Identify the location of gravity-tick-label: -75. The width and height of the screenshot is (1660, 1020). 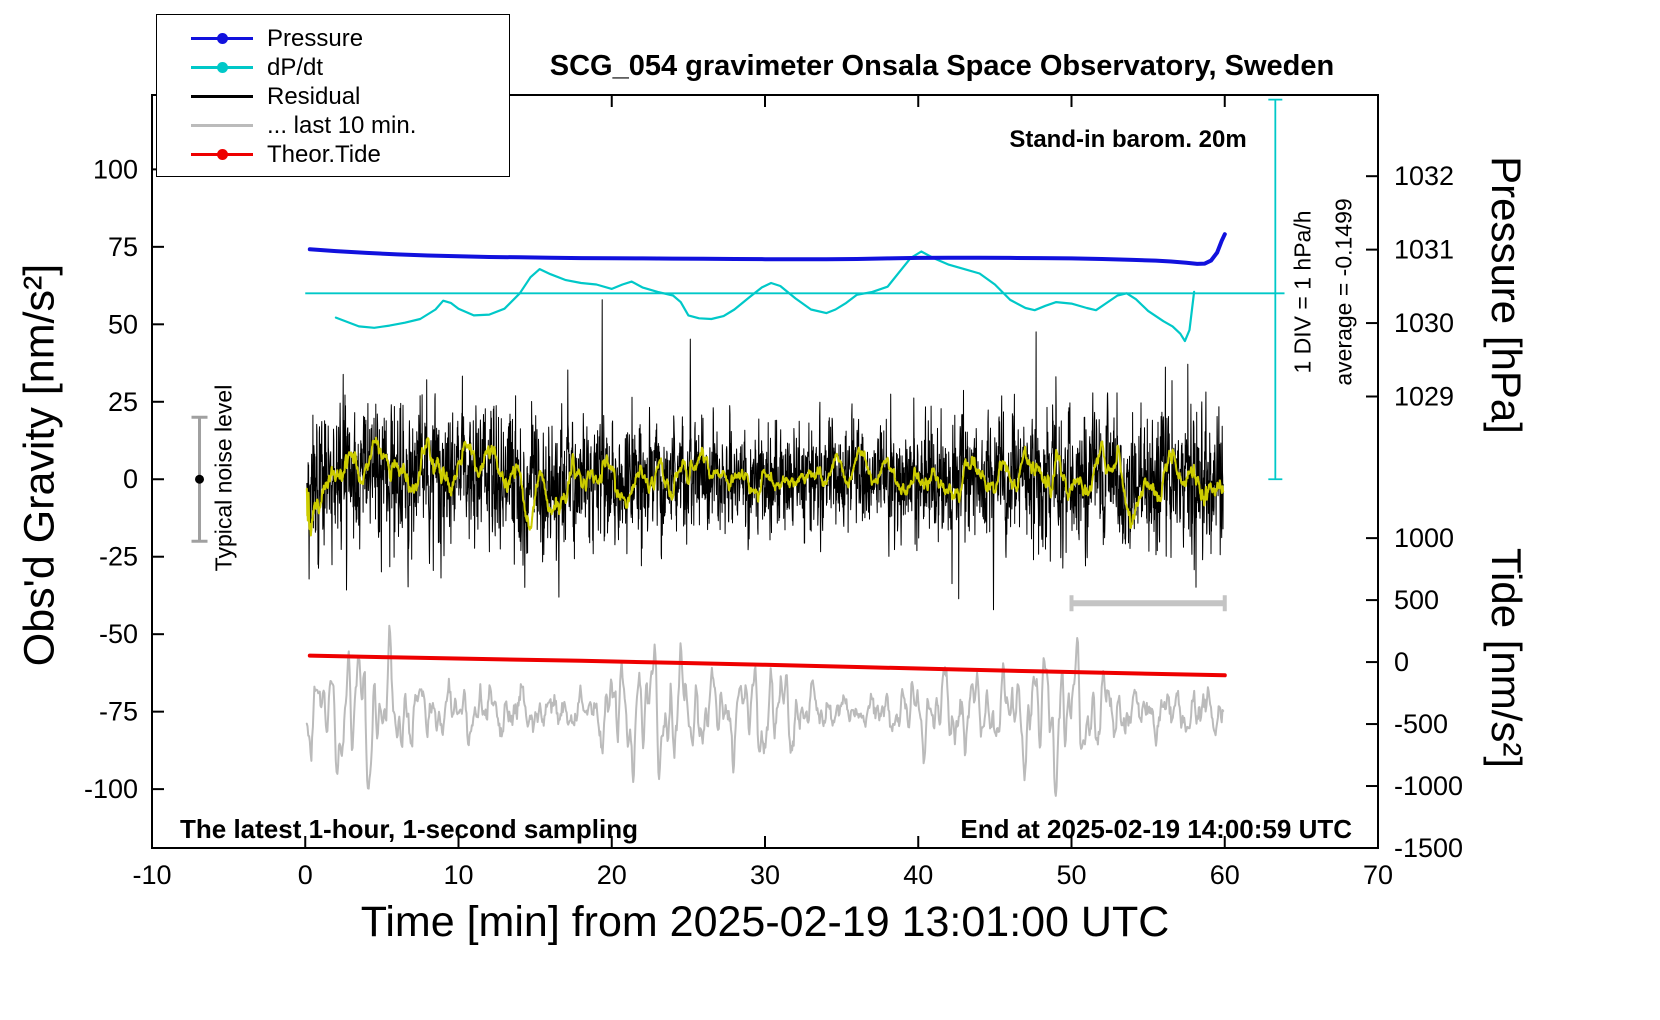
(118, 712).